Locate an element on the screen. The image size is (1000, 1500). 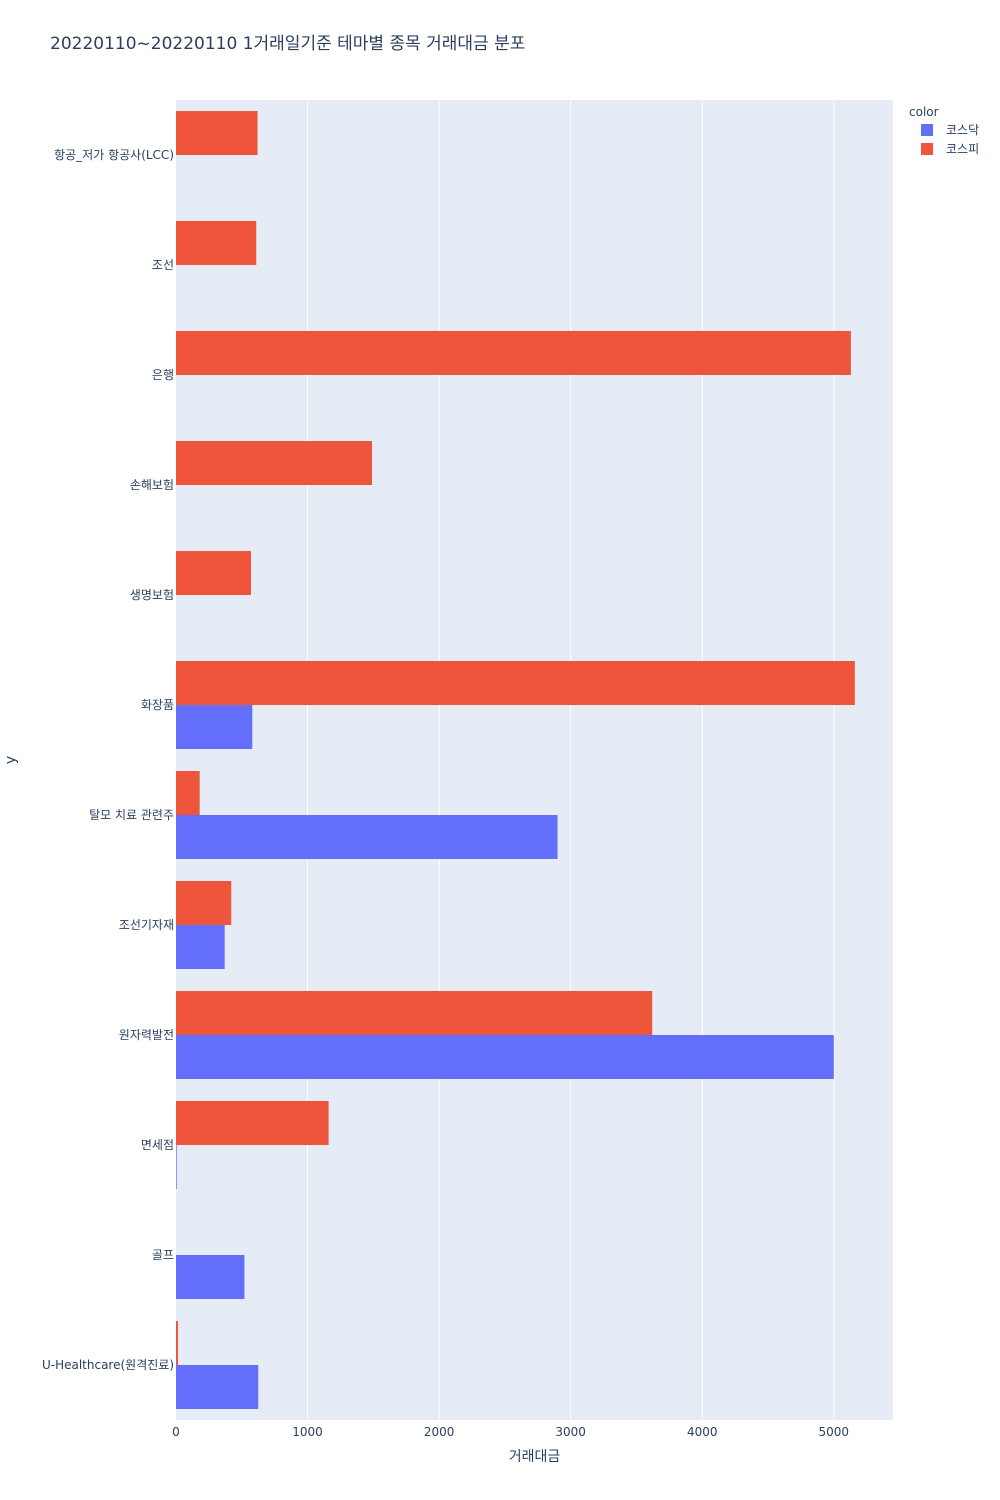
x-ticks: 0 1000 2000 3000 4000 5000 is located at coordinates (510, 1432).